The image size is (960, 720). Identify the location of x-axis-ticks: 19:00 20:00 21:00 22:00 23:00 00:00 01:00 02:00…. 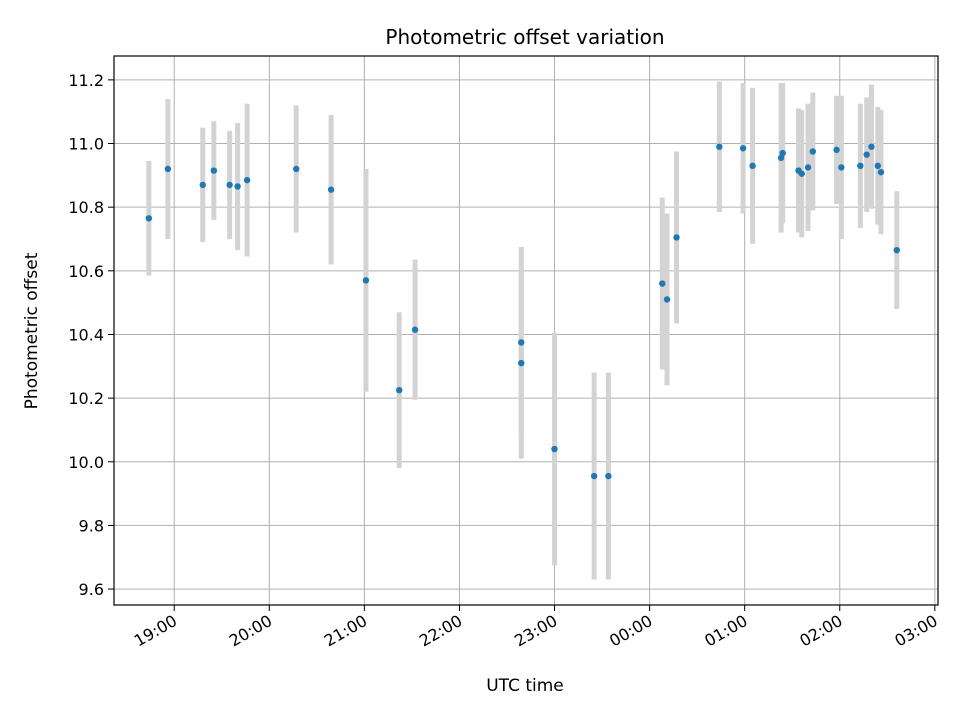
(536, 628).